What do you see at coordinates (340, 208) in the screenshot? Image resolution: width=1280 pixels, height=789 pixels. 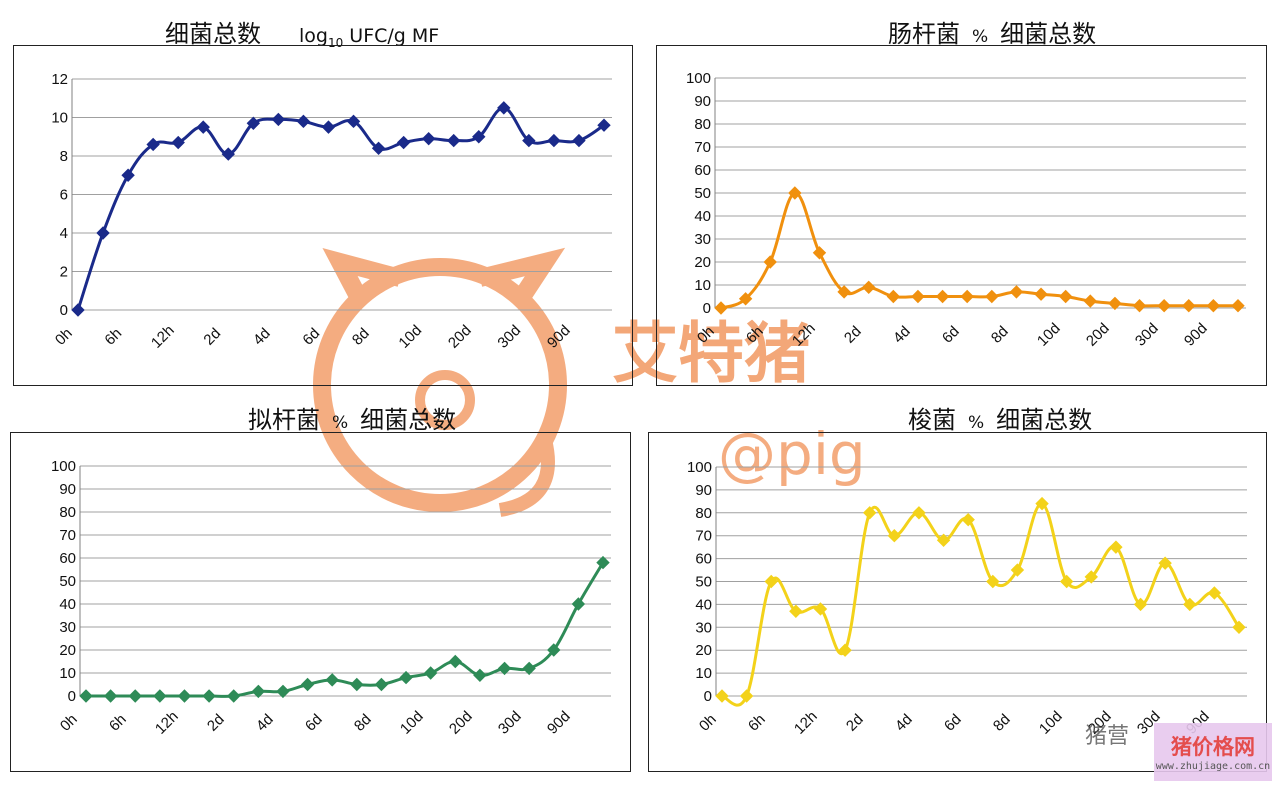 I see `series-line` at bounding box center [340, 208].